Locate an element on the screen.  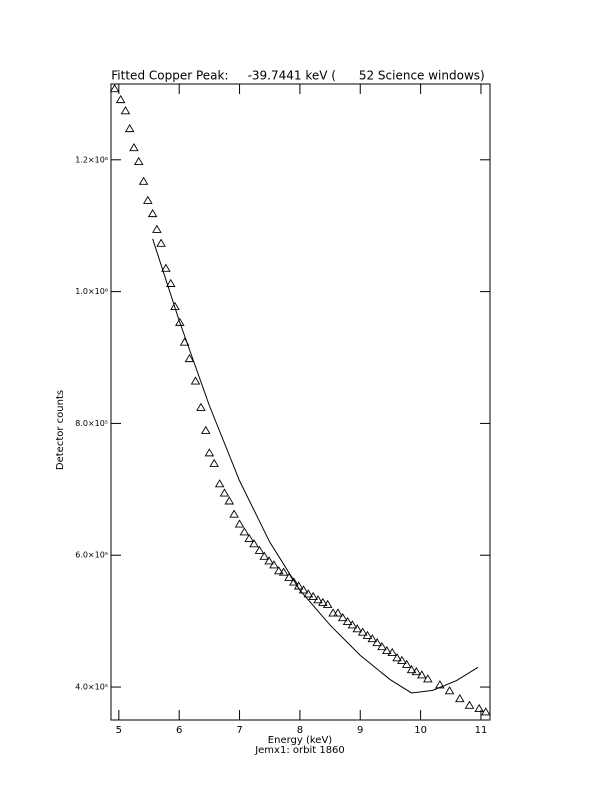
y-tick-label: 1.2×10⁶ is located at coordinates (91, 159).